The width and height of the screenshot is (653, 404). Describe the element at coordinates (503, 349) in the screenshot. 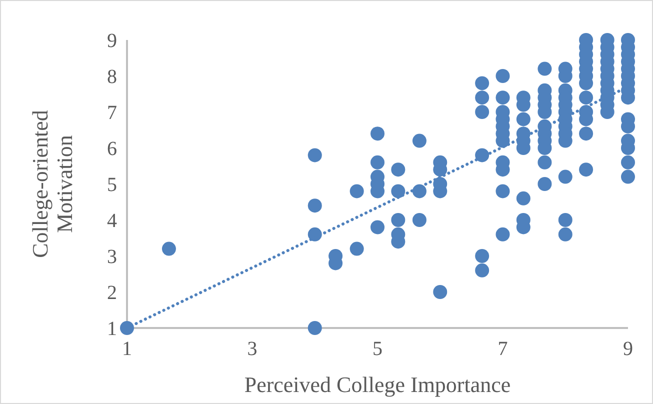

I see `x-tick-label: 7` at that location.